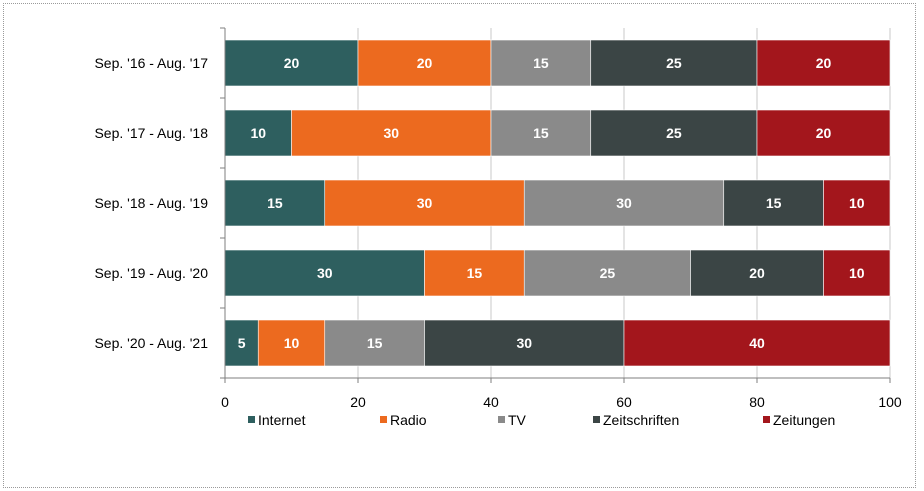 The image size is (924, 491). I want to click on category-label: Sep. '18 - Aug. '19, so click(151, 203).